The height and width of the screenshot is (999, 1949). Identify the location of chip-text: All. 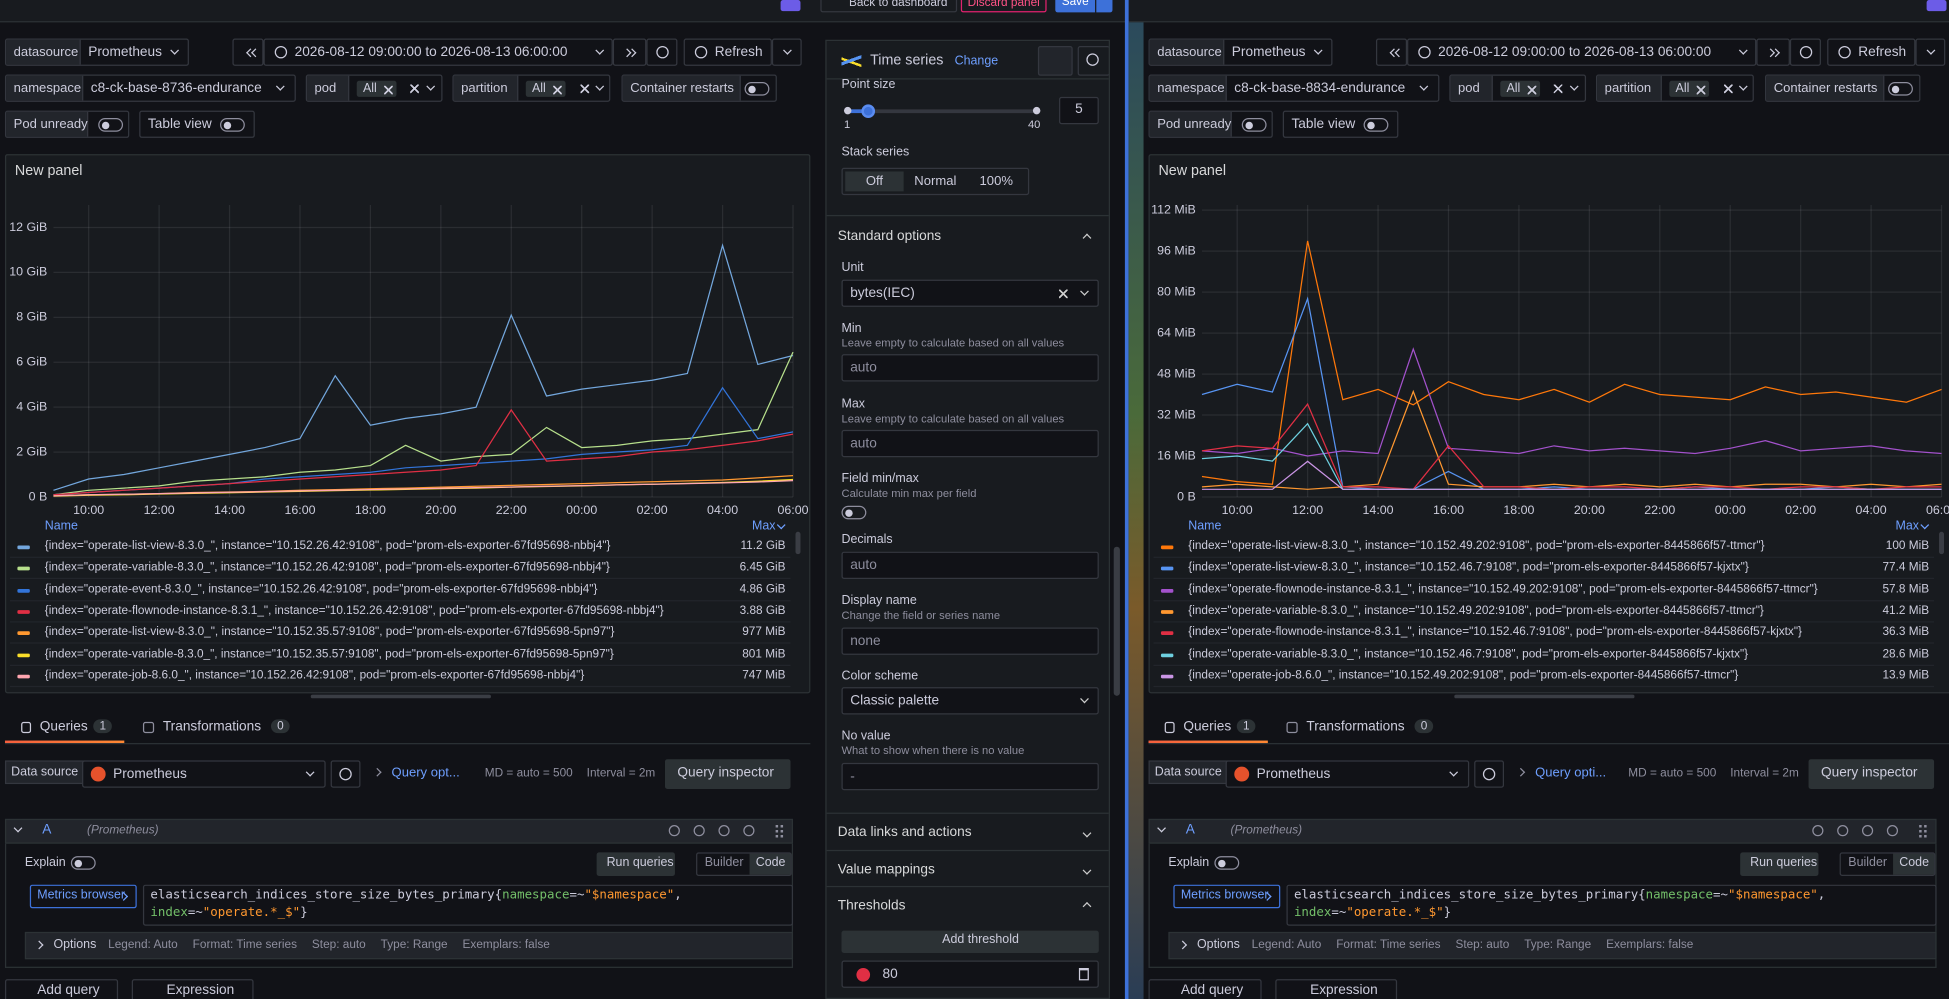
(538, 88).